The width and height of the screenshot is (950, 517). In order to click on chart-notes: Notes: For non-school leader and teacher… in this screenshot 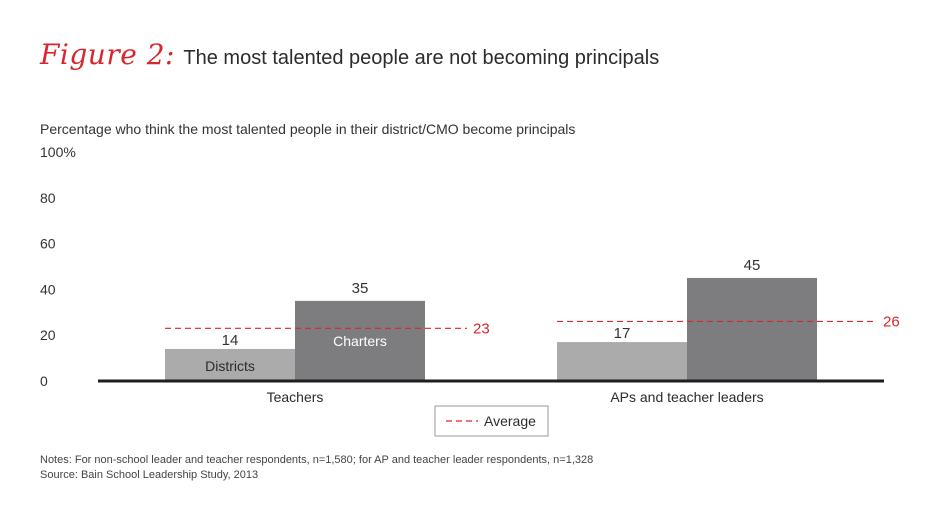, I will do `click(316, 468)`.